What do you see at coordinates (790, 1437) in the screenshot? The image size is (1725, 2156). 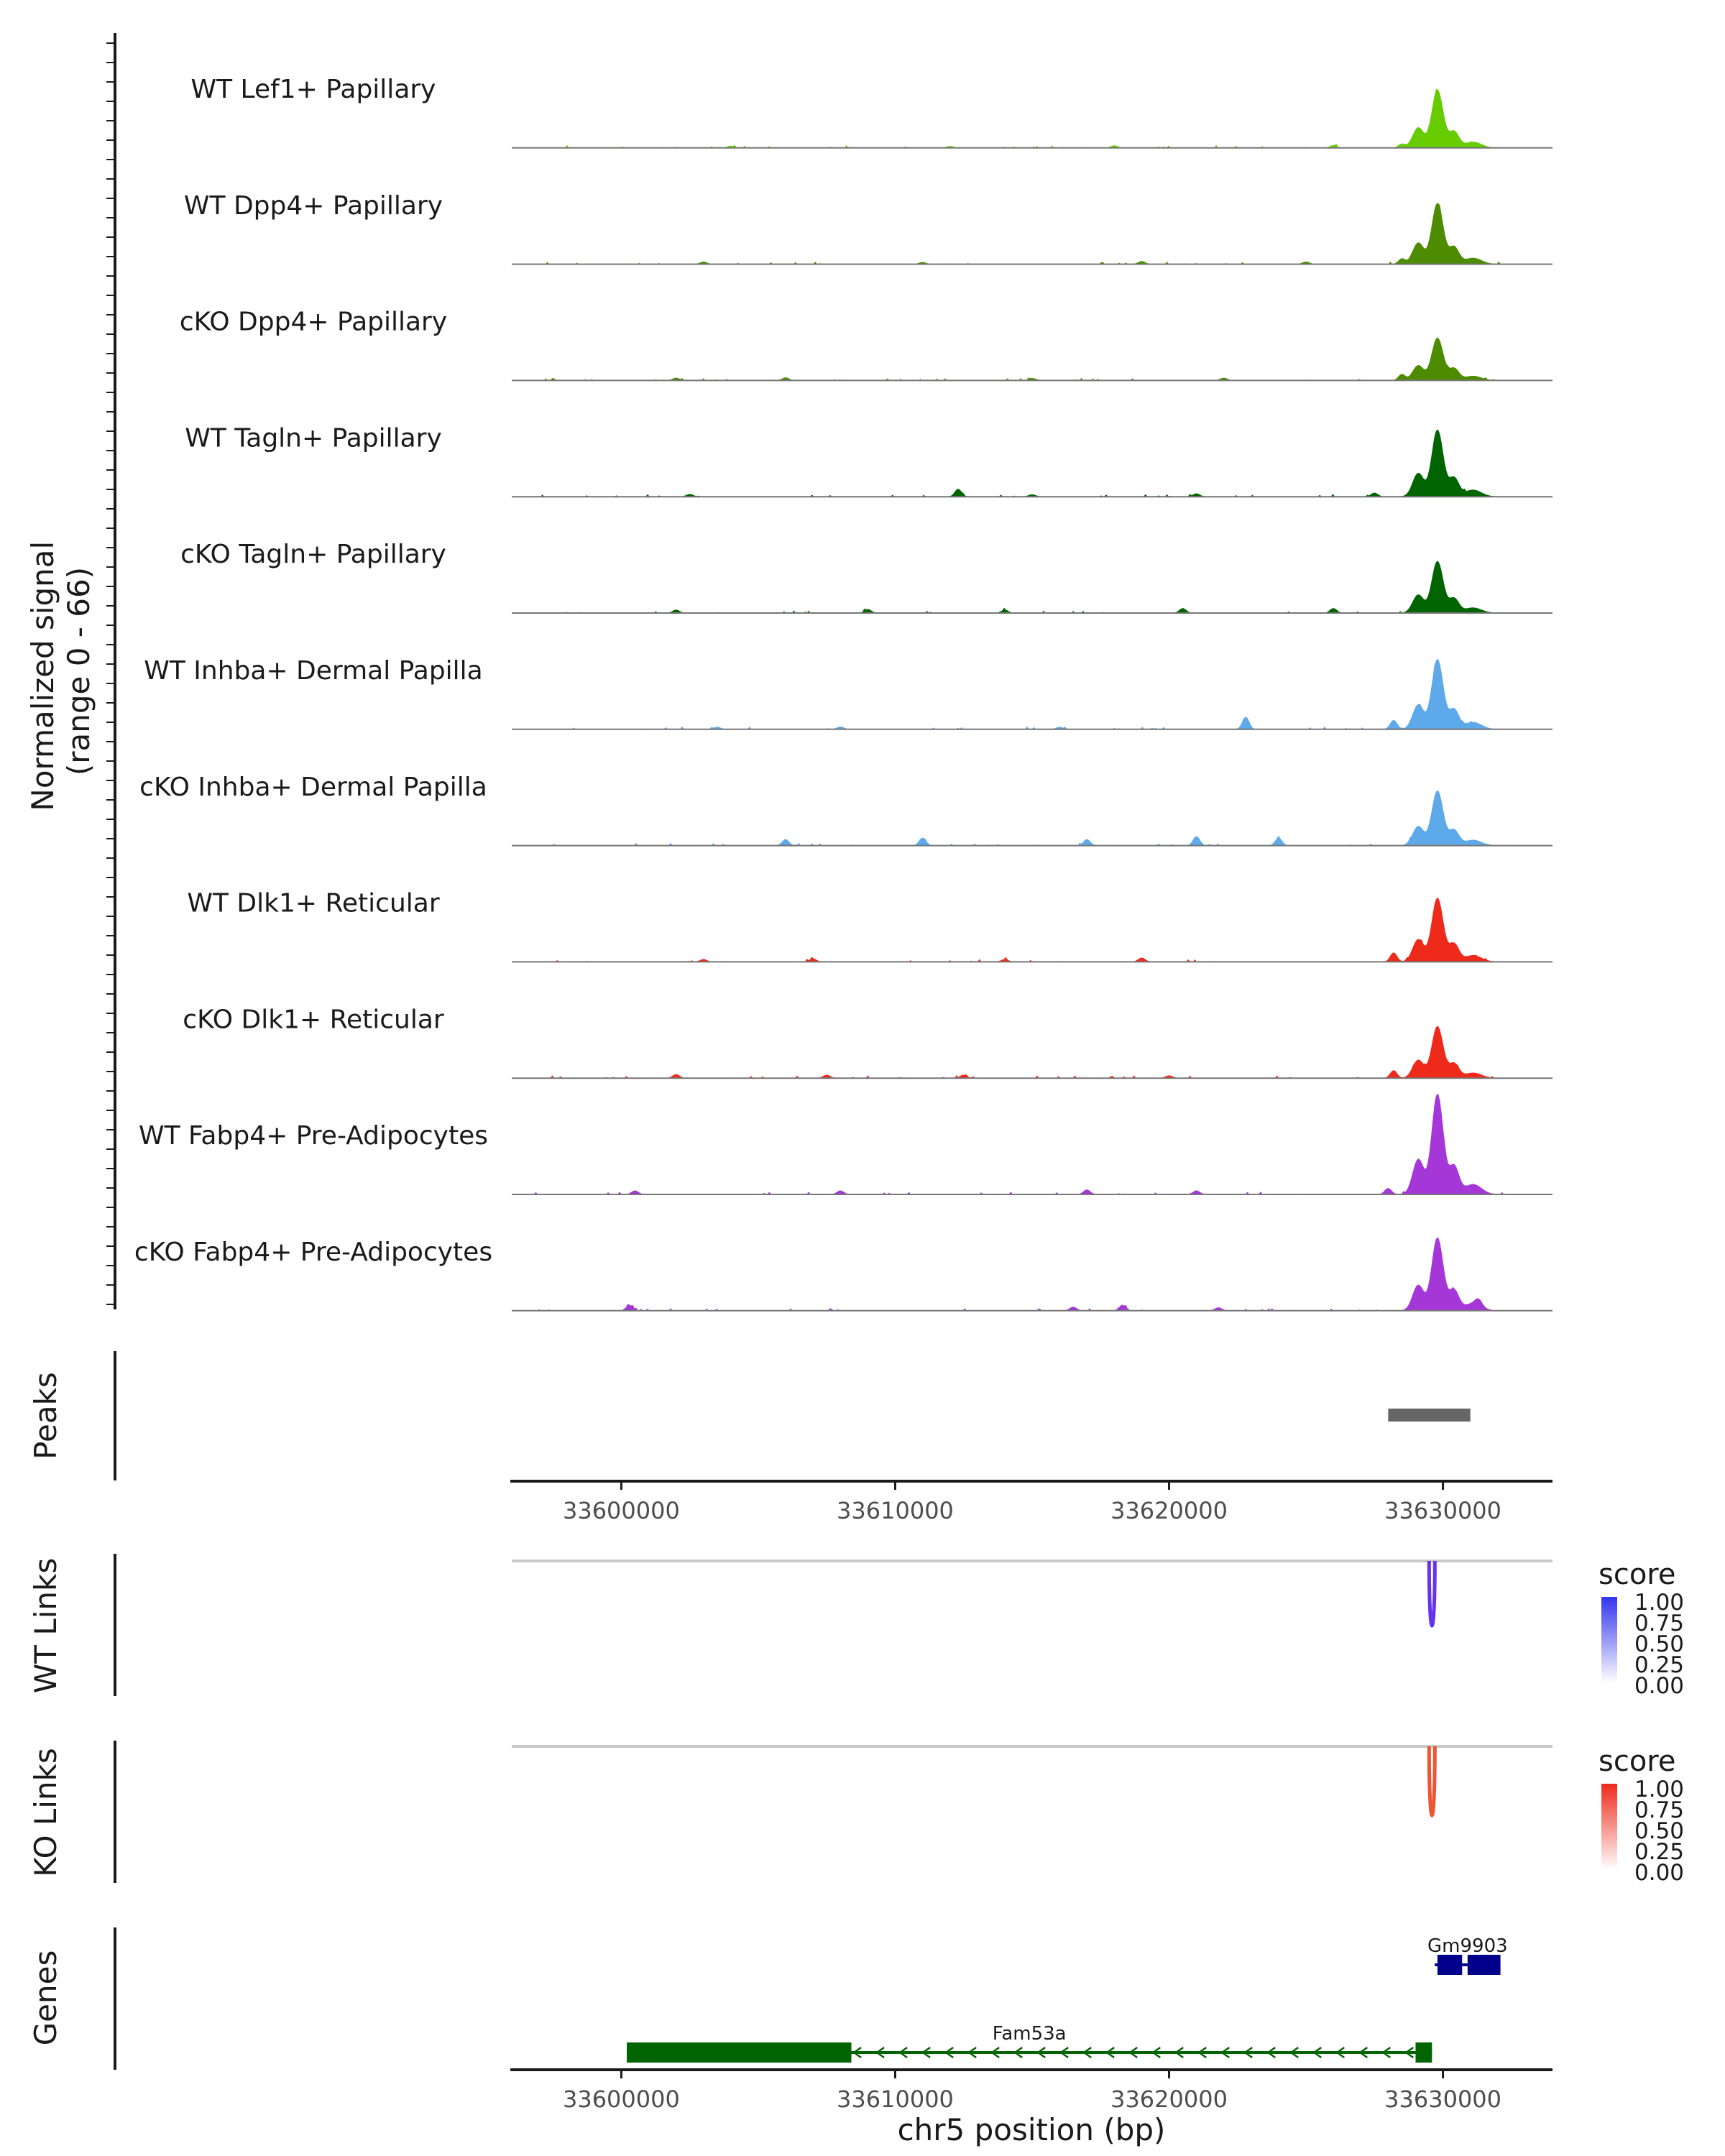 I see `peaks-panel: Peaks 33600000 33610000 33620000 33630000` at bounding box center [790, 1437].